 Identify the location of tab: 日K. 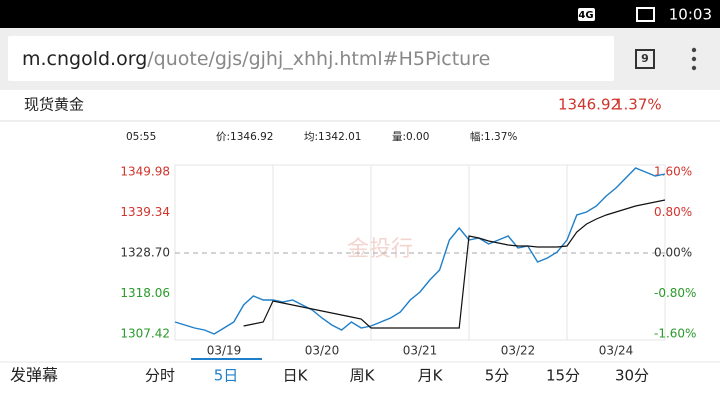
(296, 376).